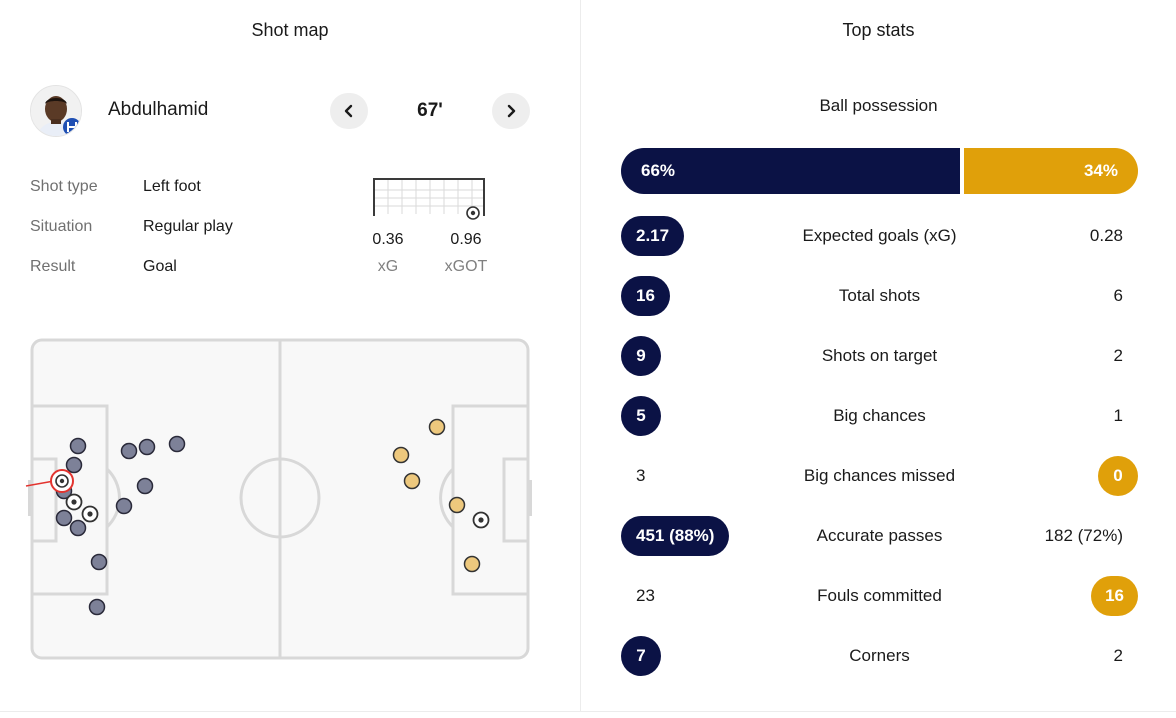  I want to click on result-value: Goal, so click(160, 266).